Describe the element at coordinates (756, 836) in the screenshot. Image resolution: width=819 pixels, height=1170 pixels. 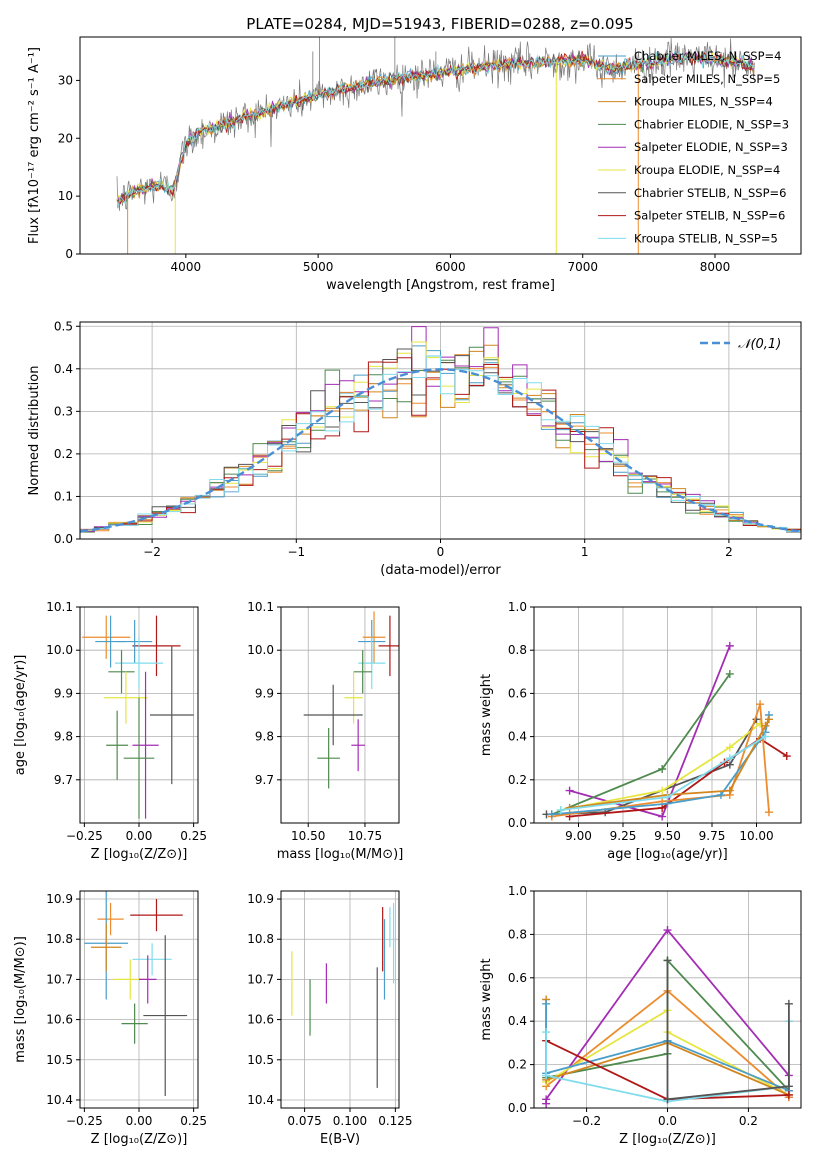
I see `x-tick-label: 10.00` at that location.